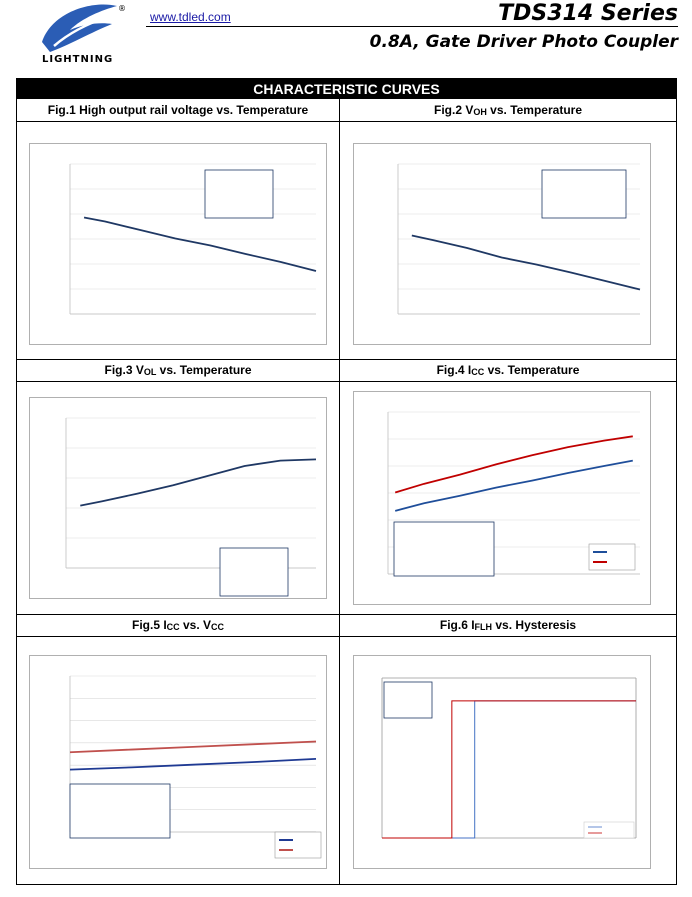 The width and height of the screenshot is (692, 897). Describe the element at coordinates (77, 59) in the screenshot. I see `logo-text: LIGHTNING` at that location.